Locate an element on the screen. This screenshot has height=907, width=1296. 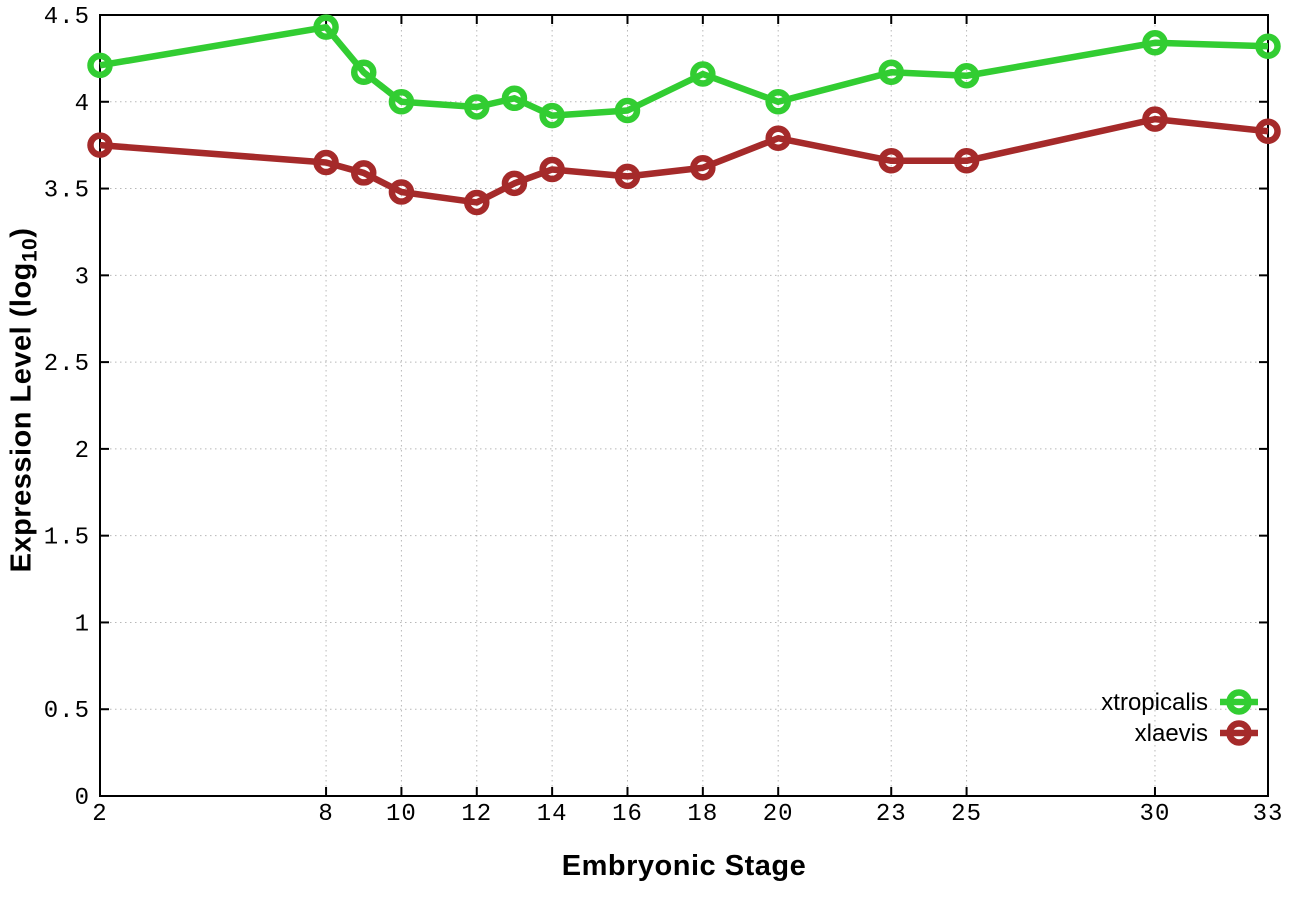
x-axis-title: Embryonic Stage is located at coordinates (684, 866).